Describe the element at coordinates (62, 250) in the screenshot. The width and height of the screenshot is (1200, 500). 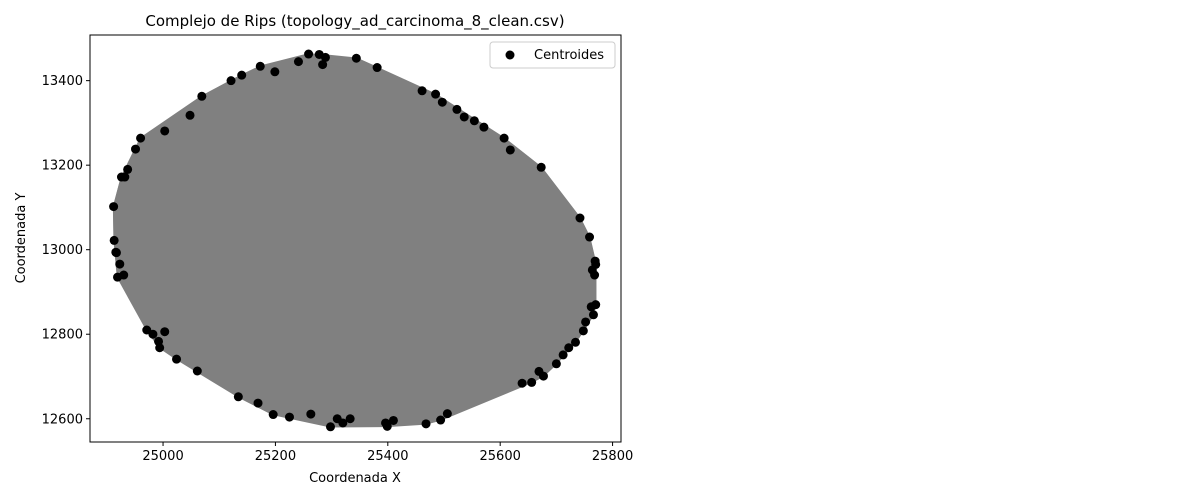
I see `y-tick-label: 13000` at that location.